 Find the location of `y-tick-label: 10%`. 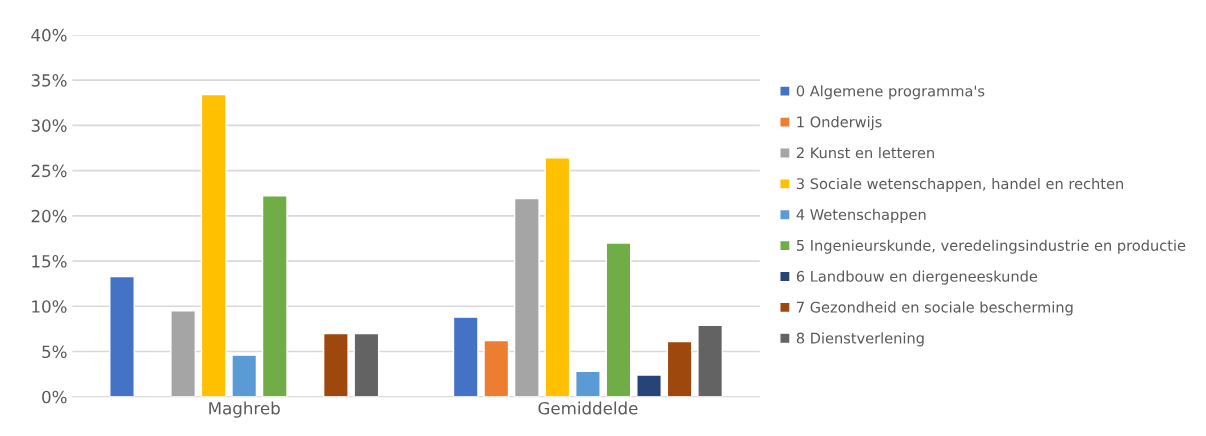

y-tick-label: 10% is located at coordinates (49, 306).